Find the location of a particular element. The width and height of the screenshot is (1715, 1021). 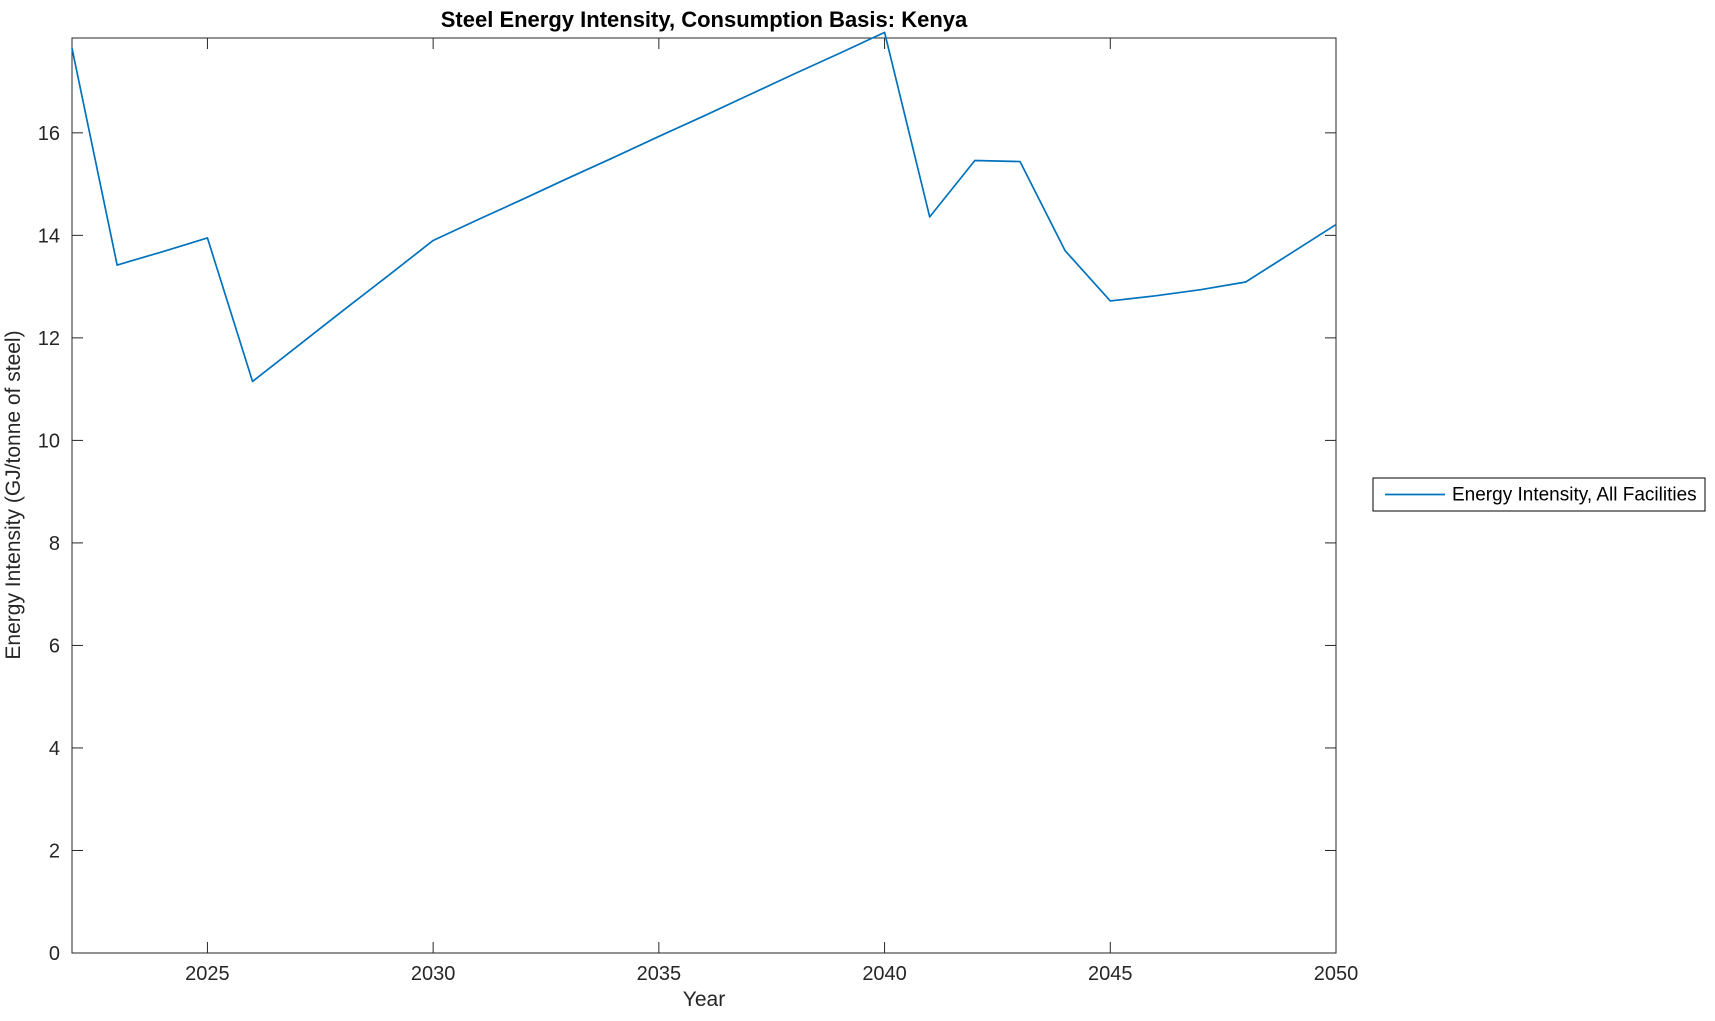

x-tick-label: 2025 is located at coordinates (207, 974).